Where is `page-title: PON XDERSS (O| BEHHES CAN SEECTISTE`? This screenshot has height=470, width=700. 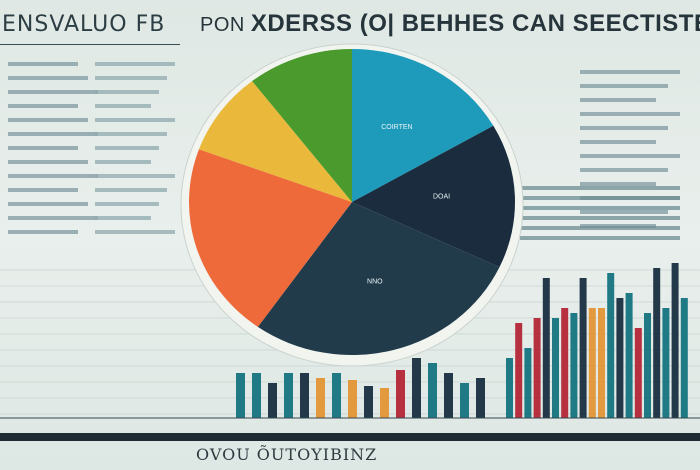
page-title: PON XDERSS (O| BEHHES CAN SEECTISTE is located at coordinates (450, 24).